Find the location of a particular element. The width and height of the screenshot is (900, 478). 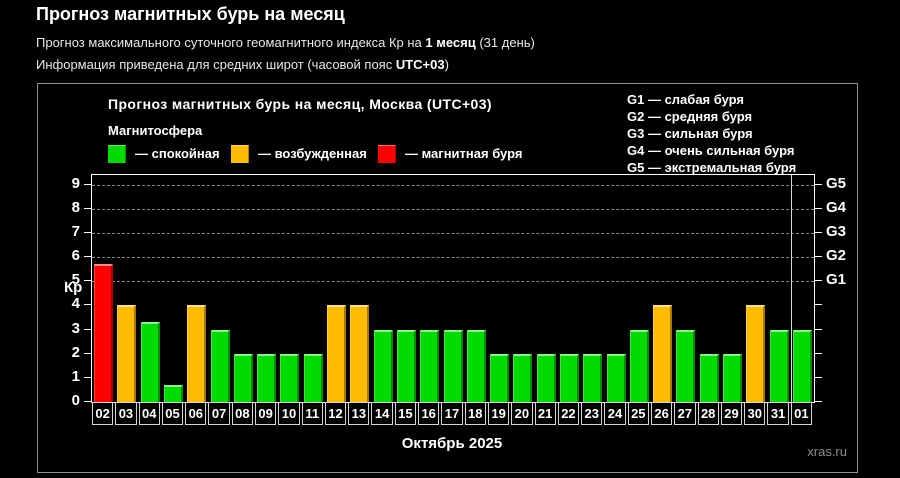

y-tick-label: 9 is located at coordinates (75, 183).